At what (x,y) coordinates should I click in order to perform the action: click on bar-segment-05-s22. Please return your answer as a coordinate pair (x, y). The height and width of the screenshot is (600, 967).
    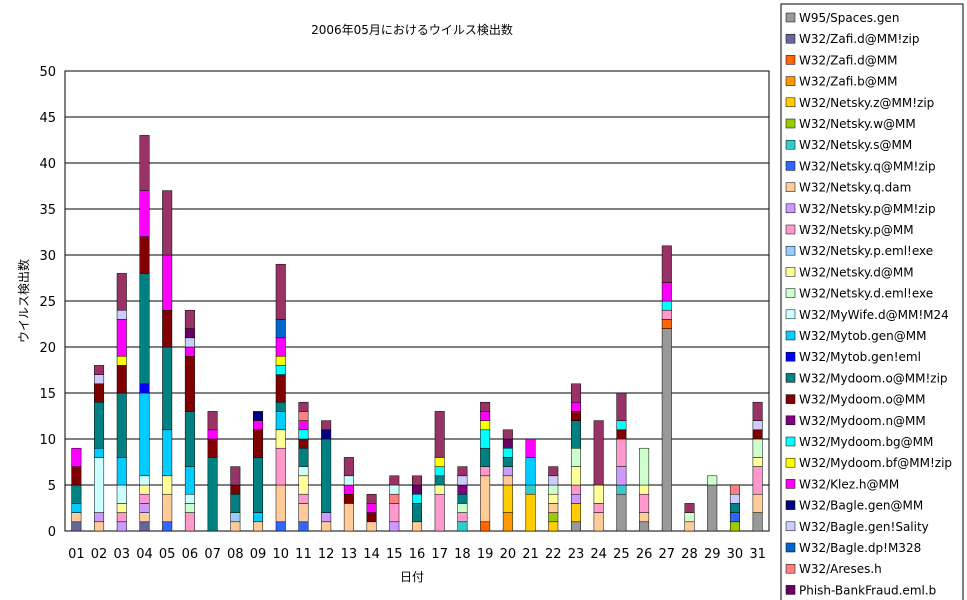
    Looking at the image, I should click on (167, 282).